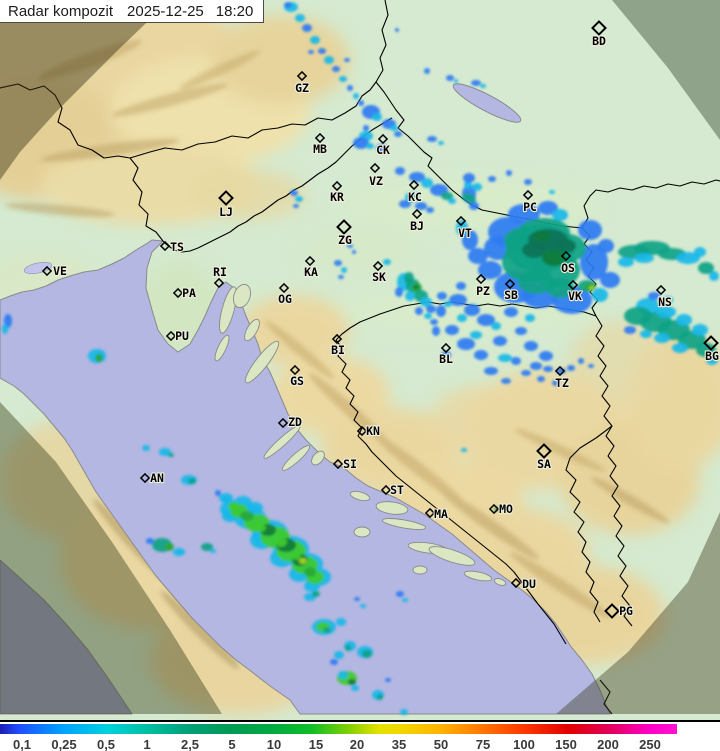 The image size is (720, 751). I want to click on station-PZ: PZ, so click(483, 286).